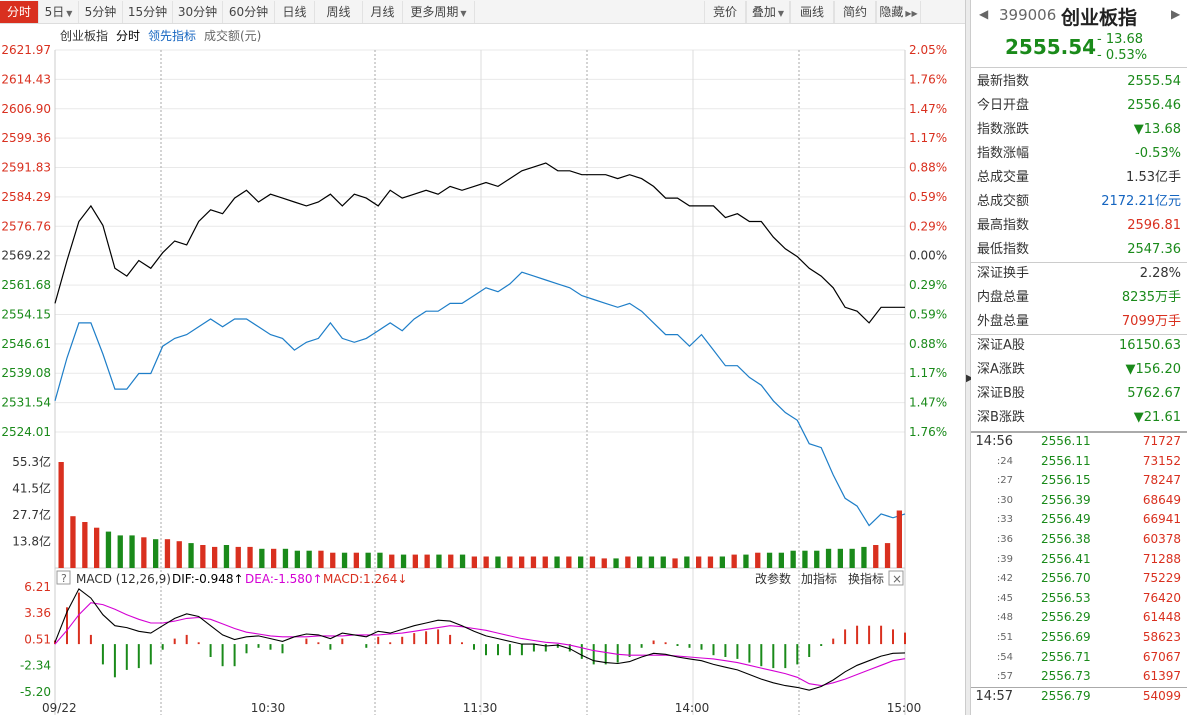 The width and height of the screenshot is (1187, 715). I want to click on period-tab-label: 15分钟, so click(147, 12).